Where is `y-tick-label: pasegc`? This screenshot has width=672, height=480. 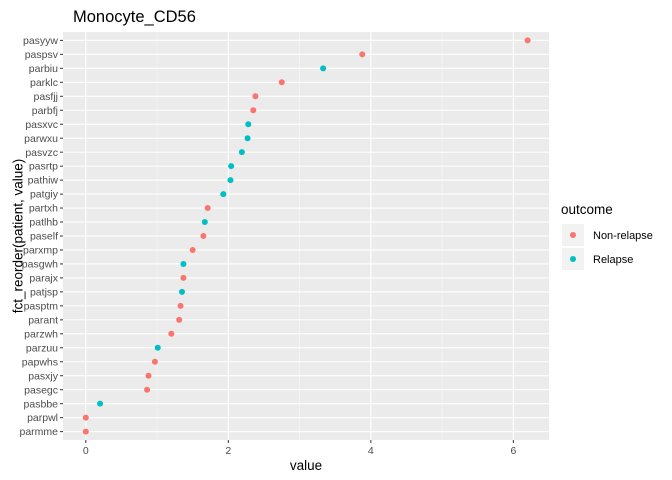
y-tick-label: pasegc is located at coordinates (41, 390).